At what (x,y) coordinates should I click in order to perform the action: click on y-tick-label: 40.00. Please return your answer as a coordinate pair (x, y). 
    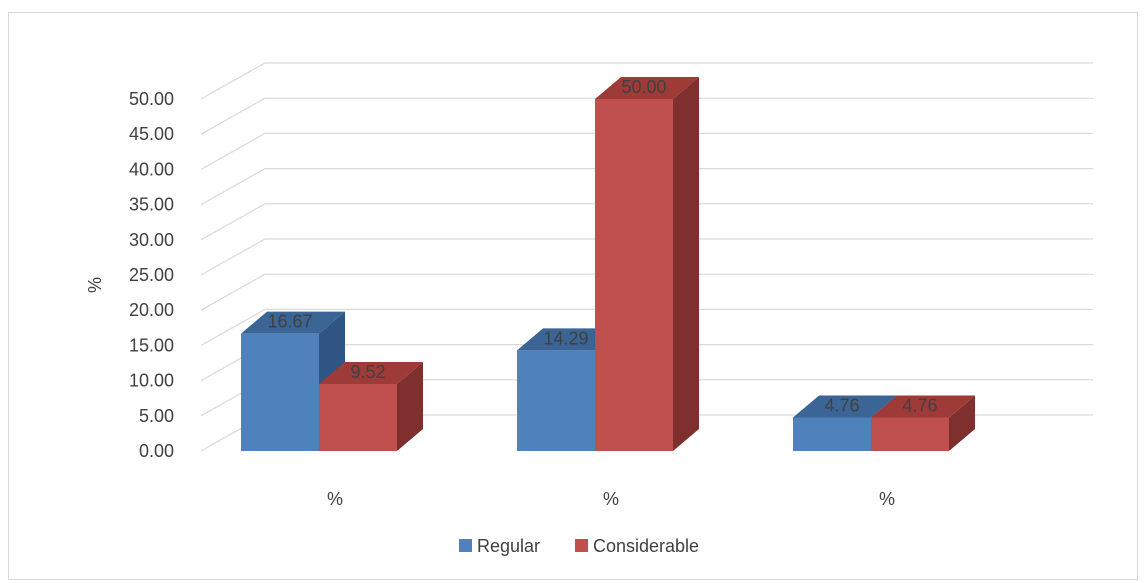
    Looking at the image, I should click on (151, 169).